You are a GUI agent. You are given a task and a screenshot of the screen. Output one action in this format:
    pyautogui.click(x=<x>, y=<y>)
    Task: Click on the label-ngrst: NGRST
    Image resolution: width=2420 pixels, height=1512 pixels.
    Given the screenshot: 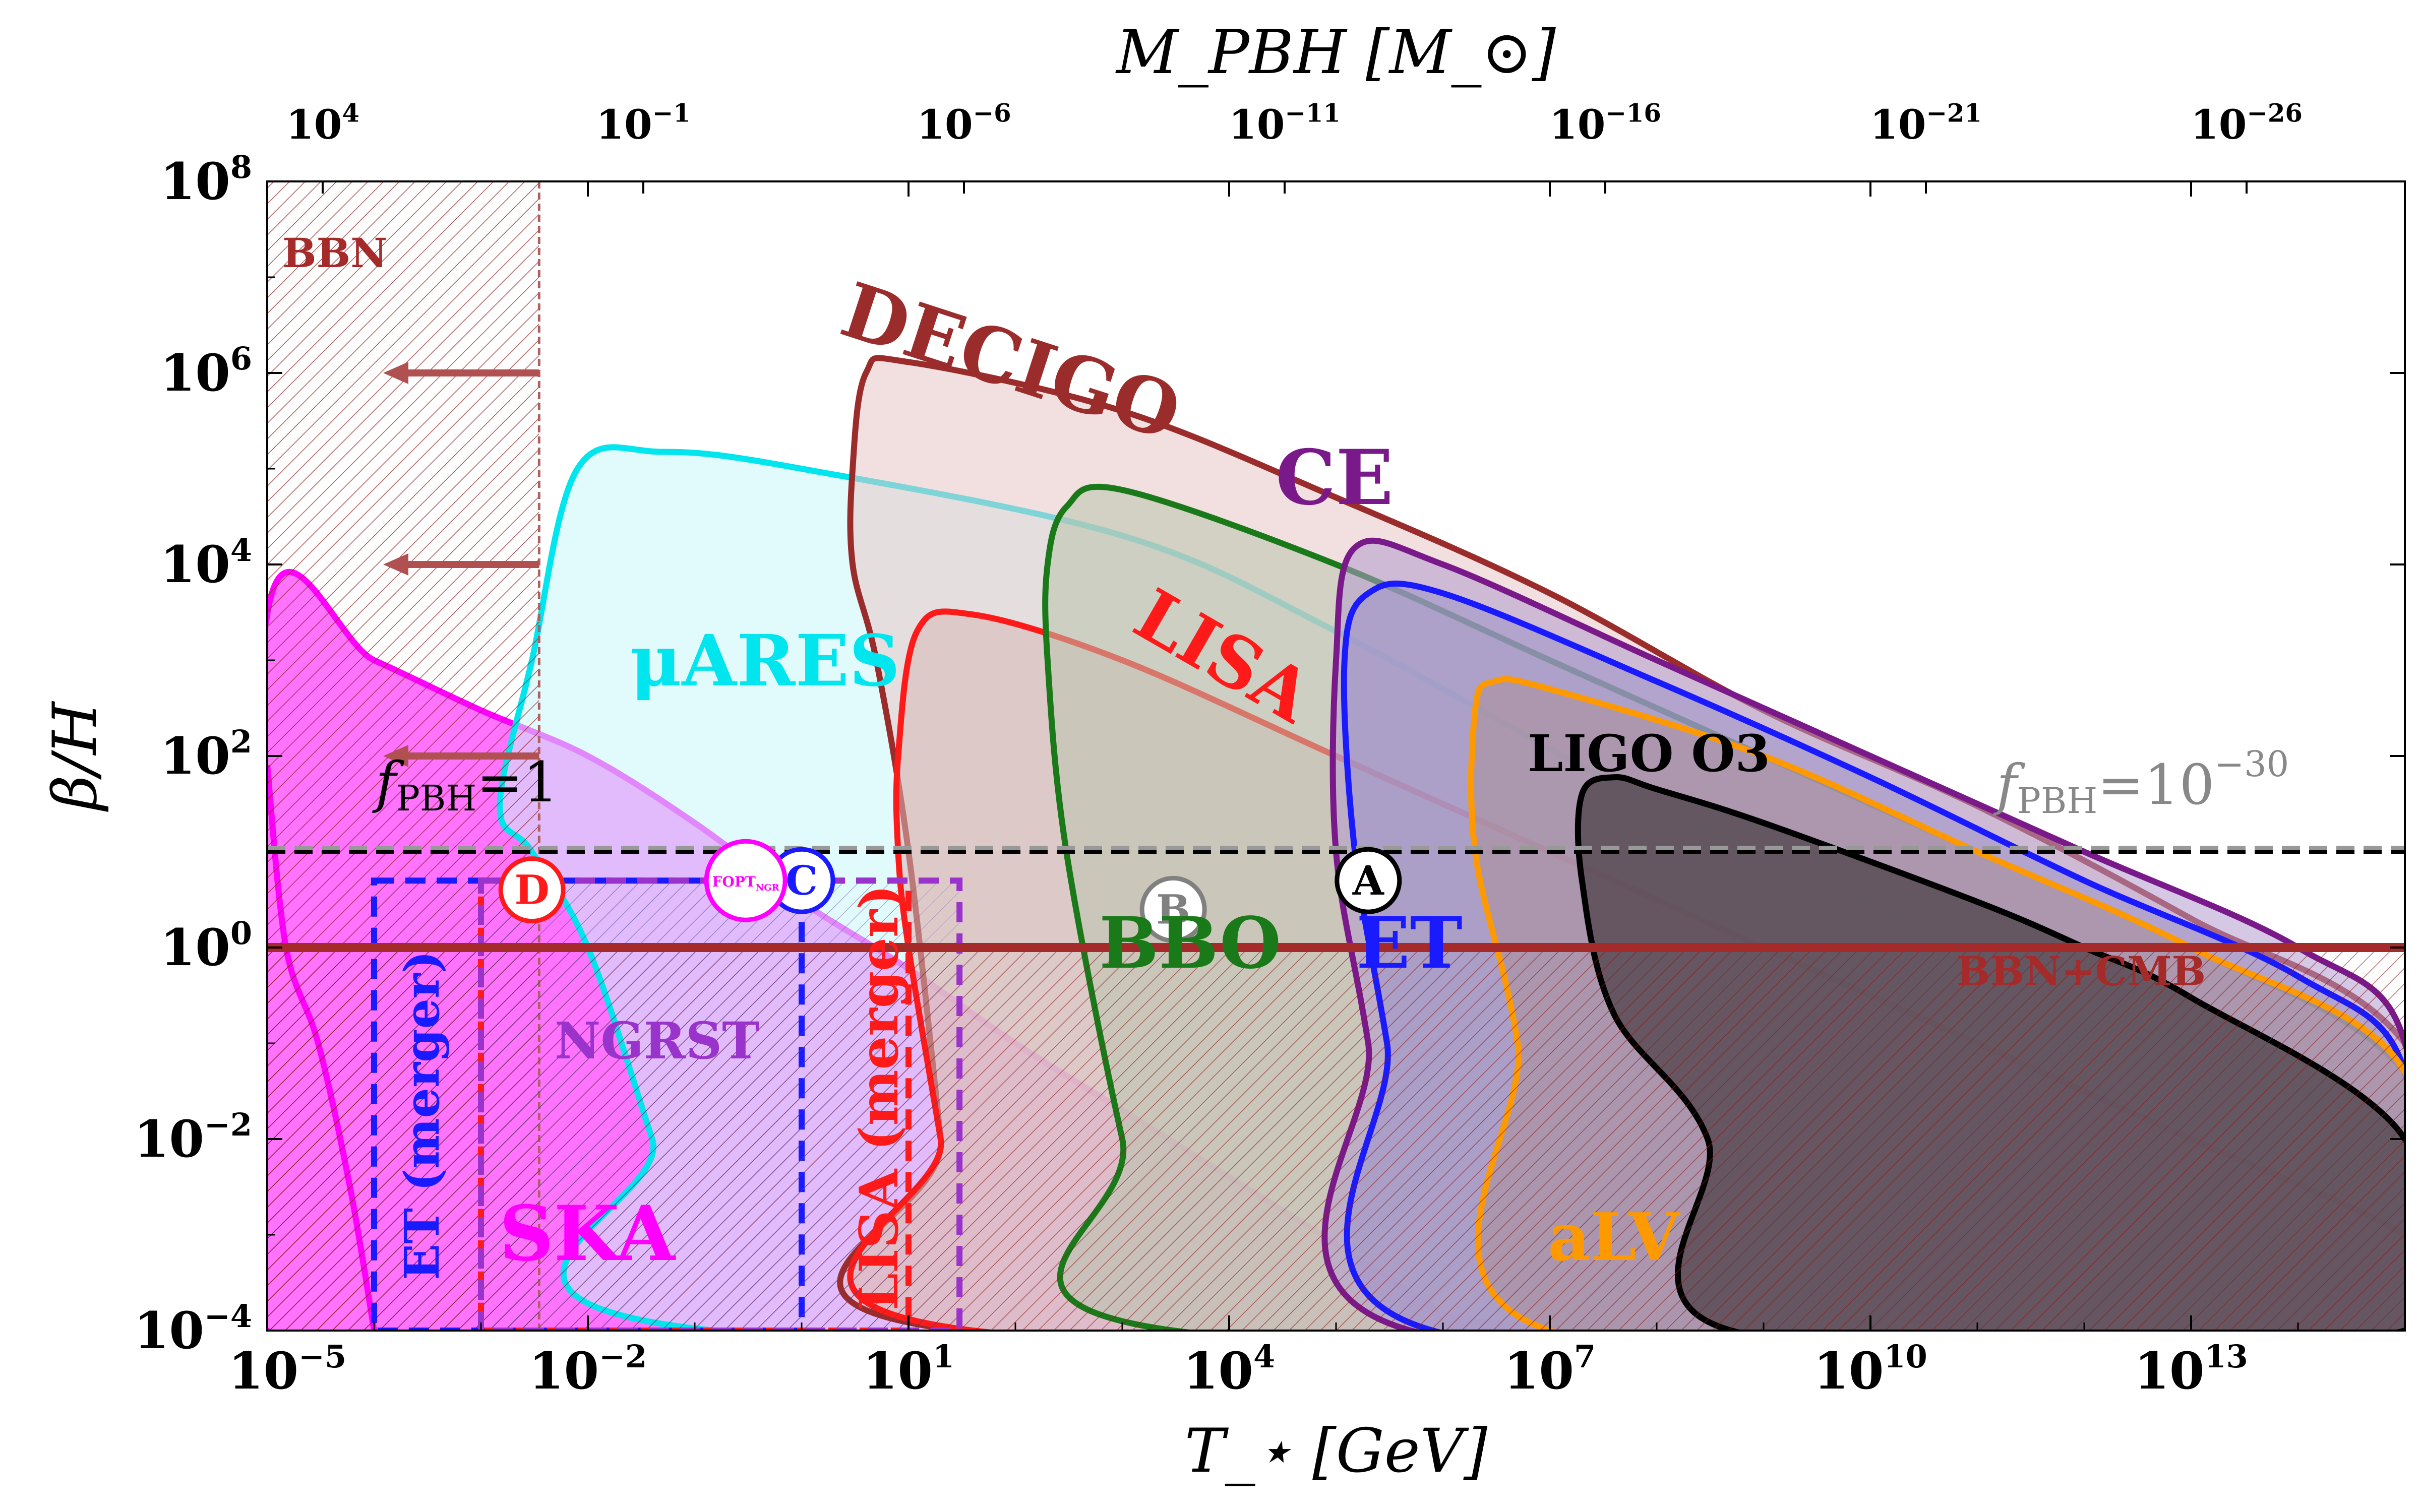 What is the action you would take?
    pyautogui.click(x=657, y=1041)
    